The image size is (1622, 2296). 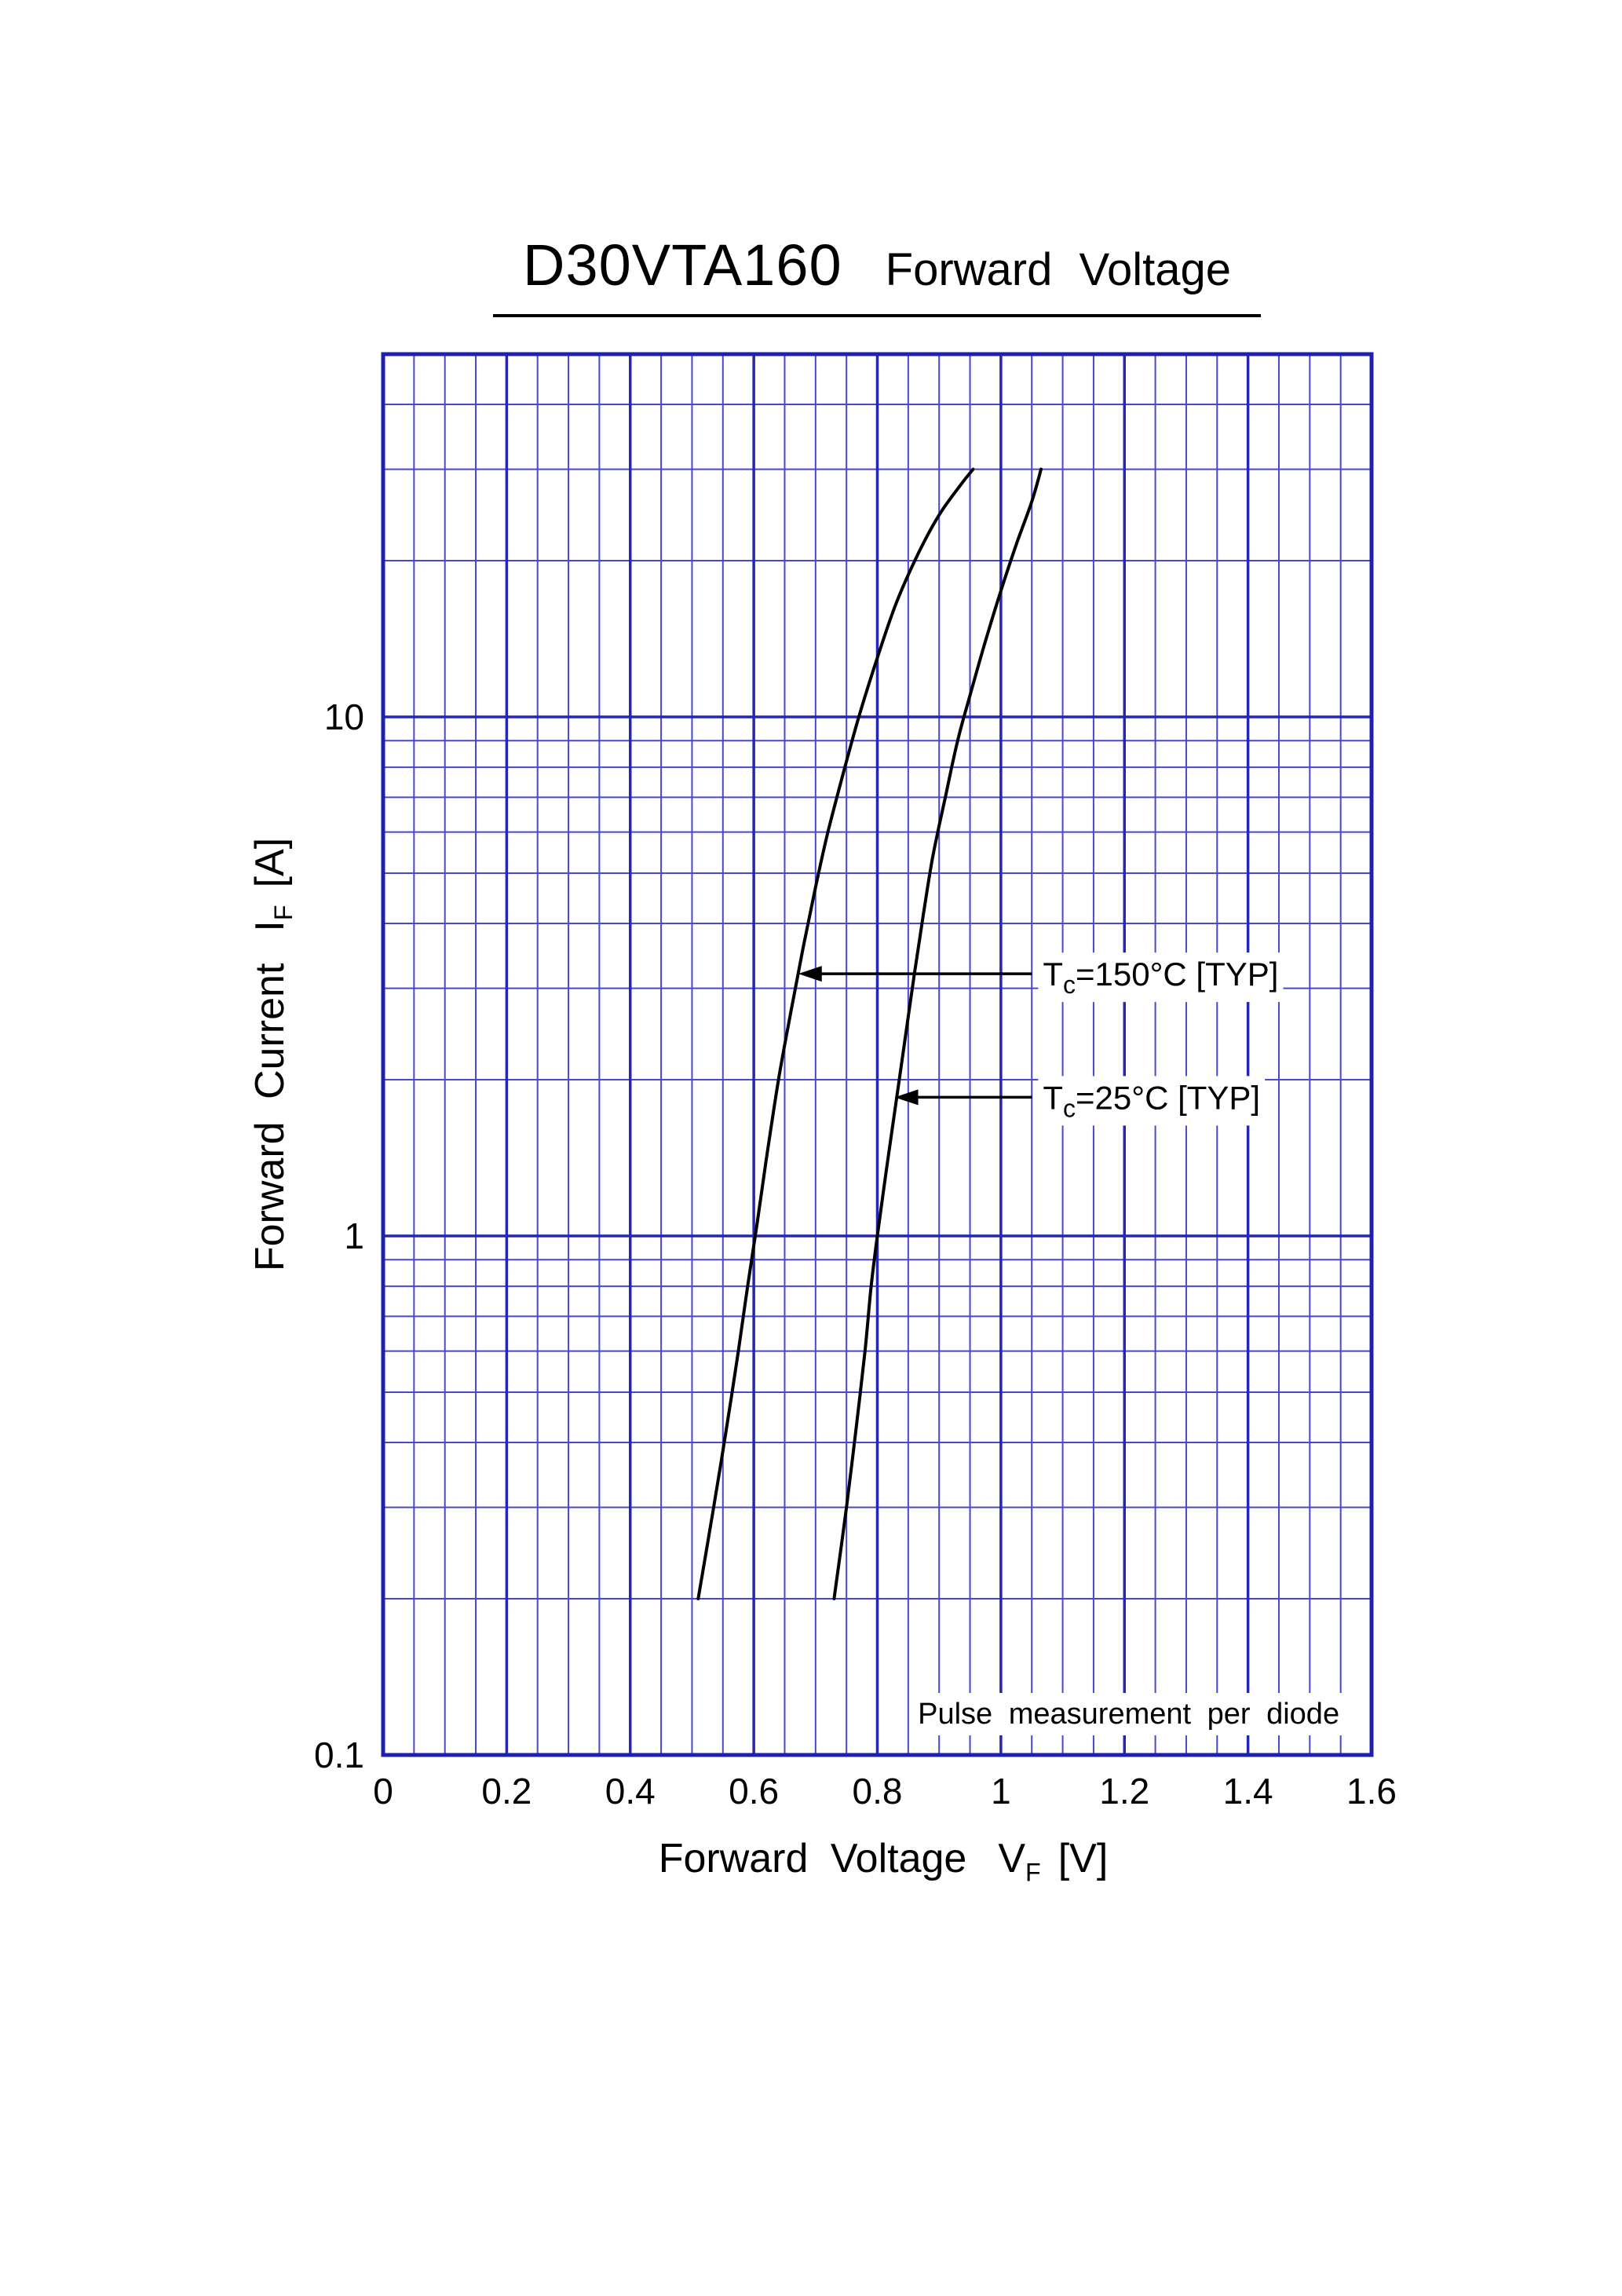 What do you see at coordinates (812, 1859) in the screenshot?
I see `x-axis-label-text: Forward Voltage` at bounding box center [812, 1859].